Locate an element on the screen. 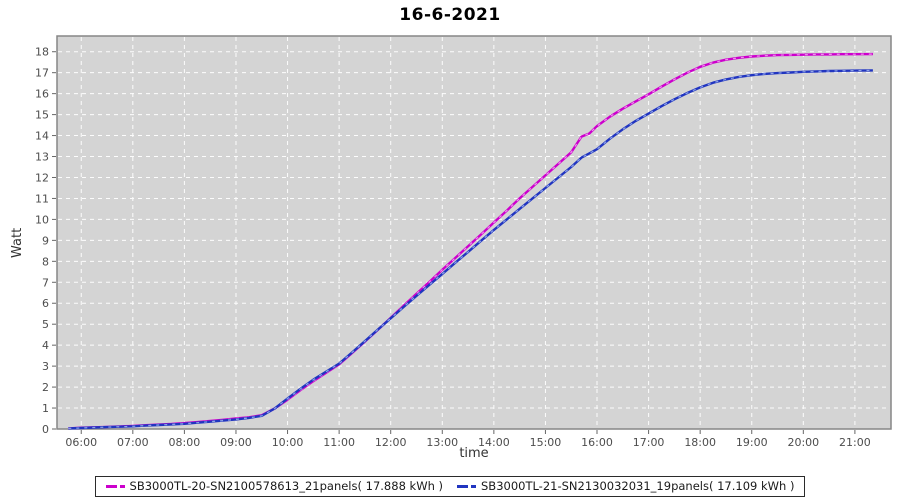 Image resolution: width=900 pixels, height=500 pixels. svg-text: 11 is located at coordinates (42, 198).